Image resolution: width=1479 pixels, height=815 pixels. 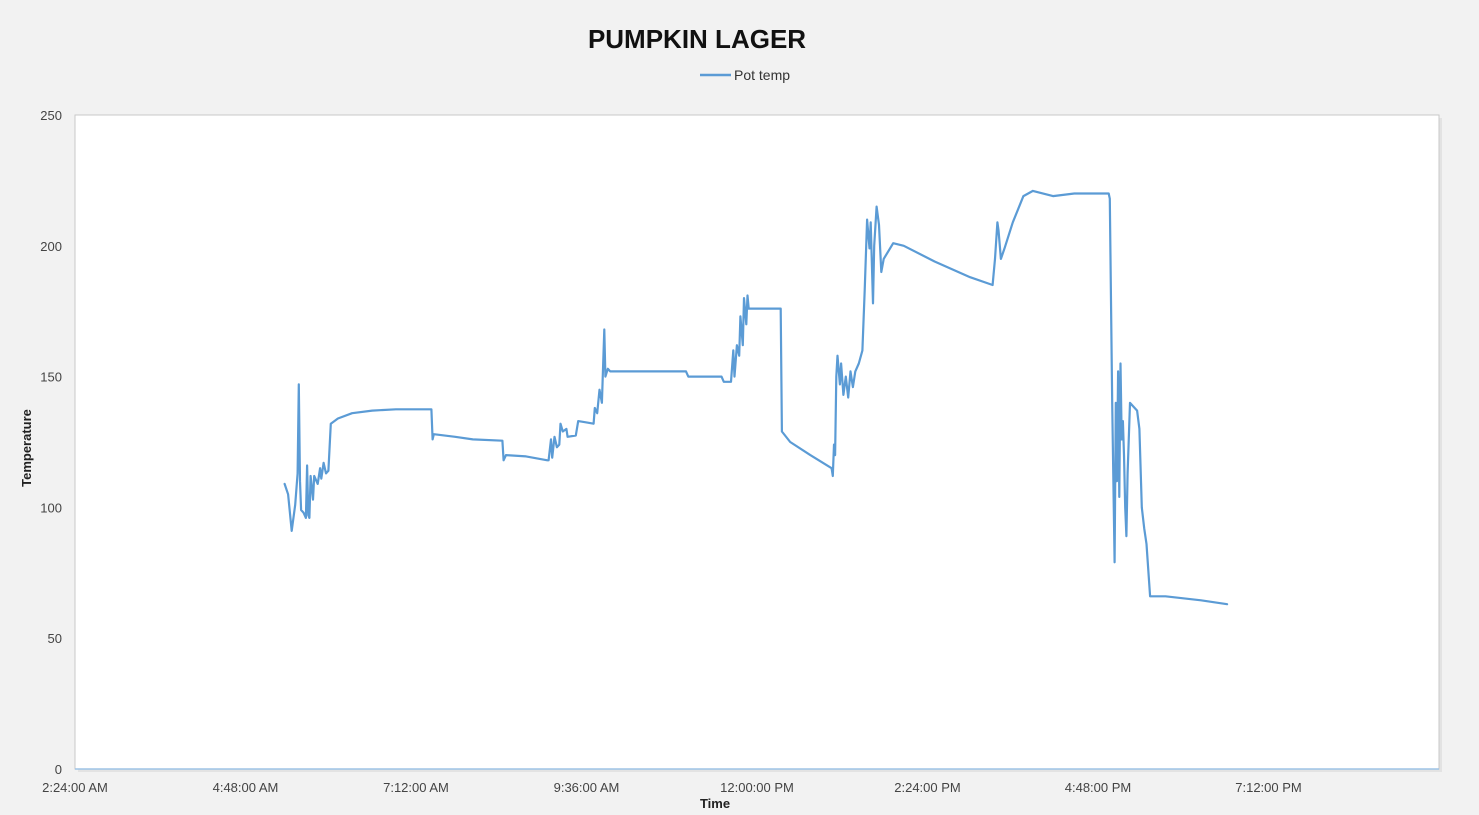 I want to click on x-tick-label: 12:00:00 PM, so click(x=757, y=787).